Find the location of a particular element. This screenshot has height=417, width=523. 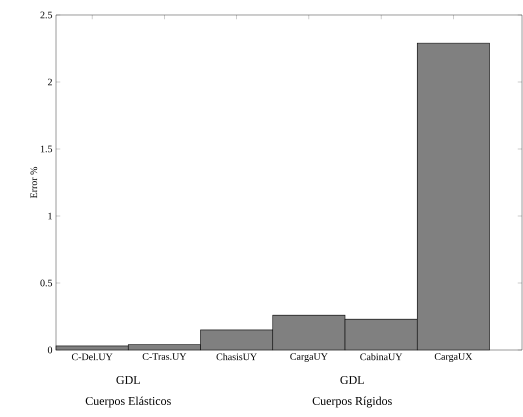

y-tick-label: 1 is located at coordinates (50, 216).